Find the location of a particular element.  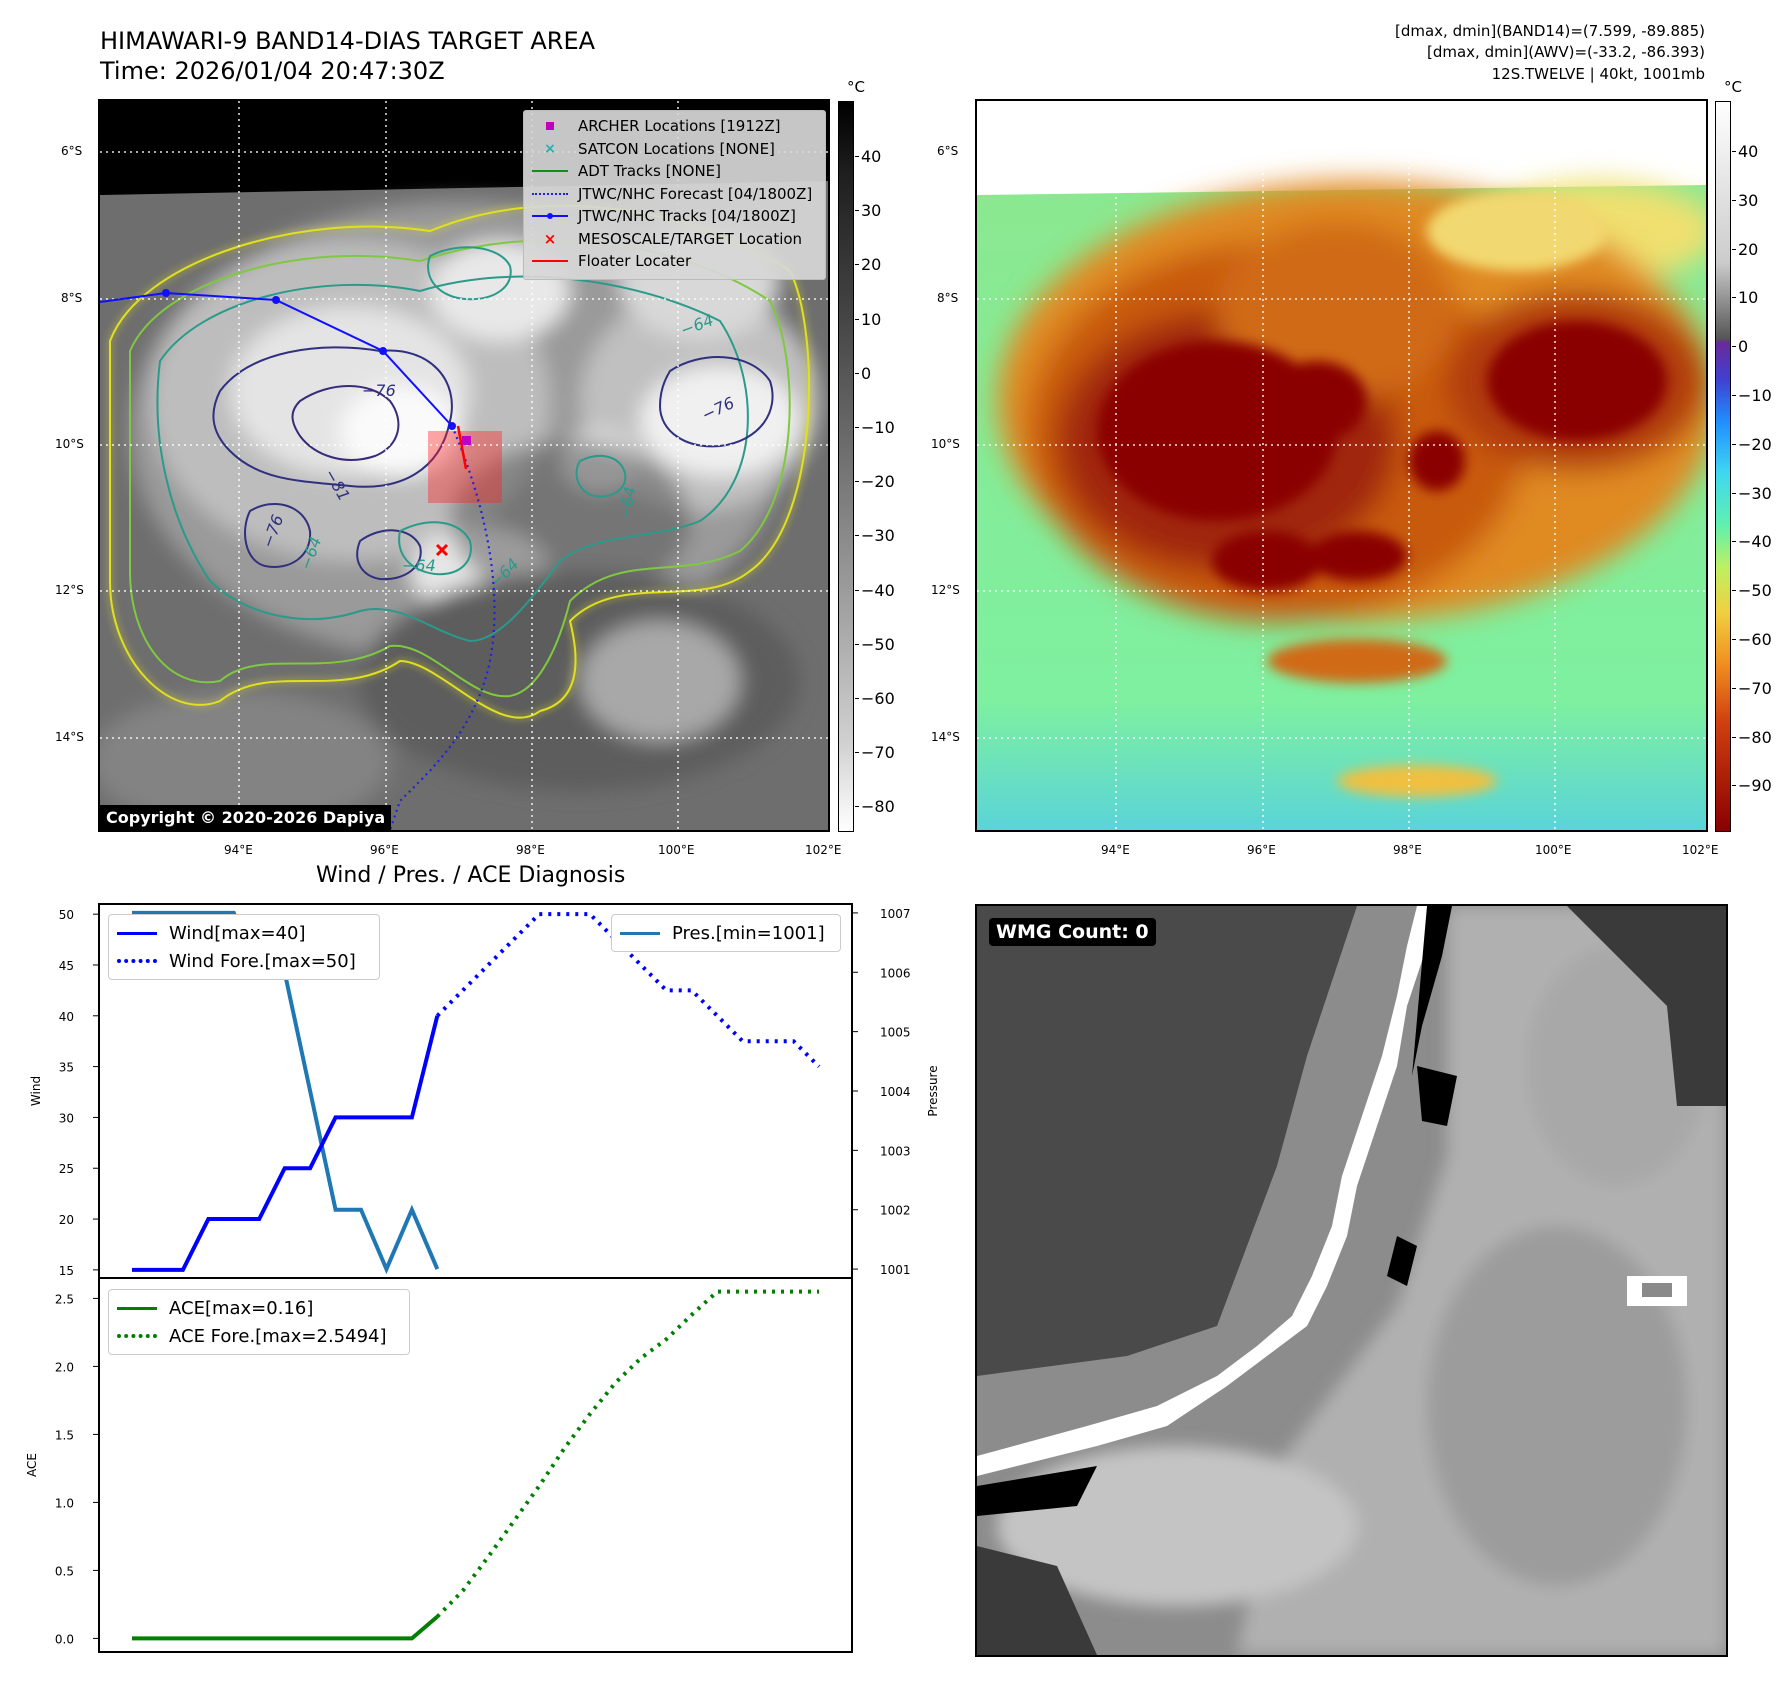

pressure-tick-label: 1007 is located at coordinates (895, 914).